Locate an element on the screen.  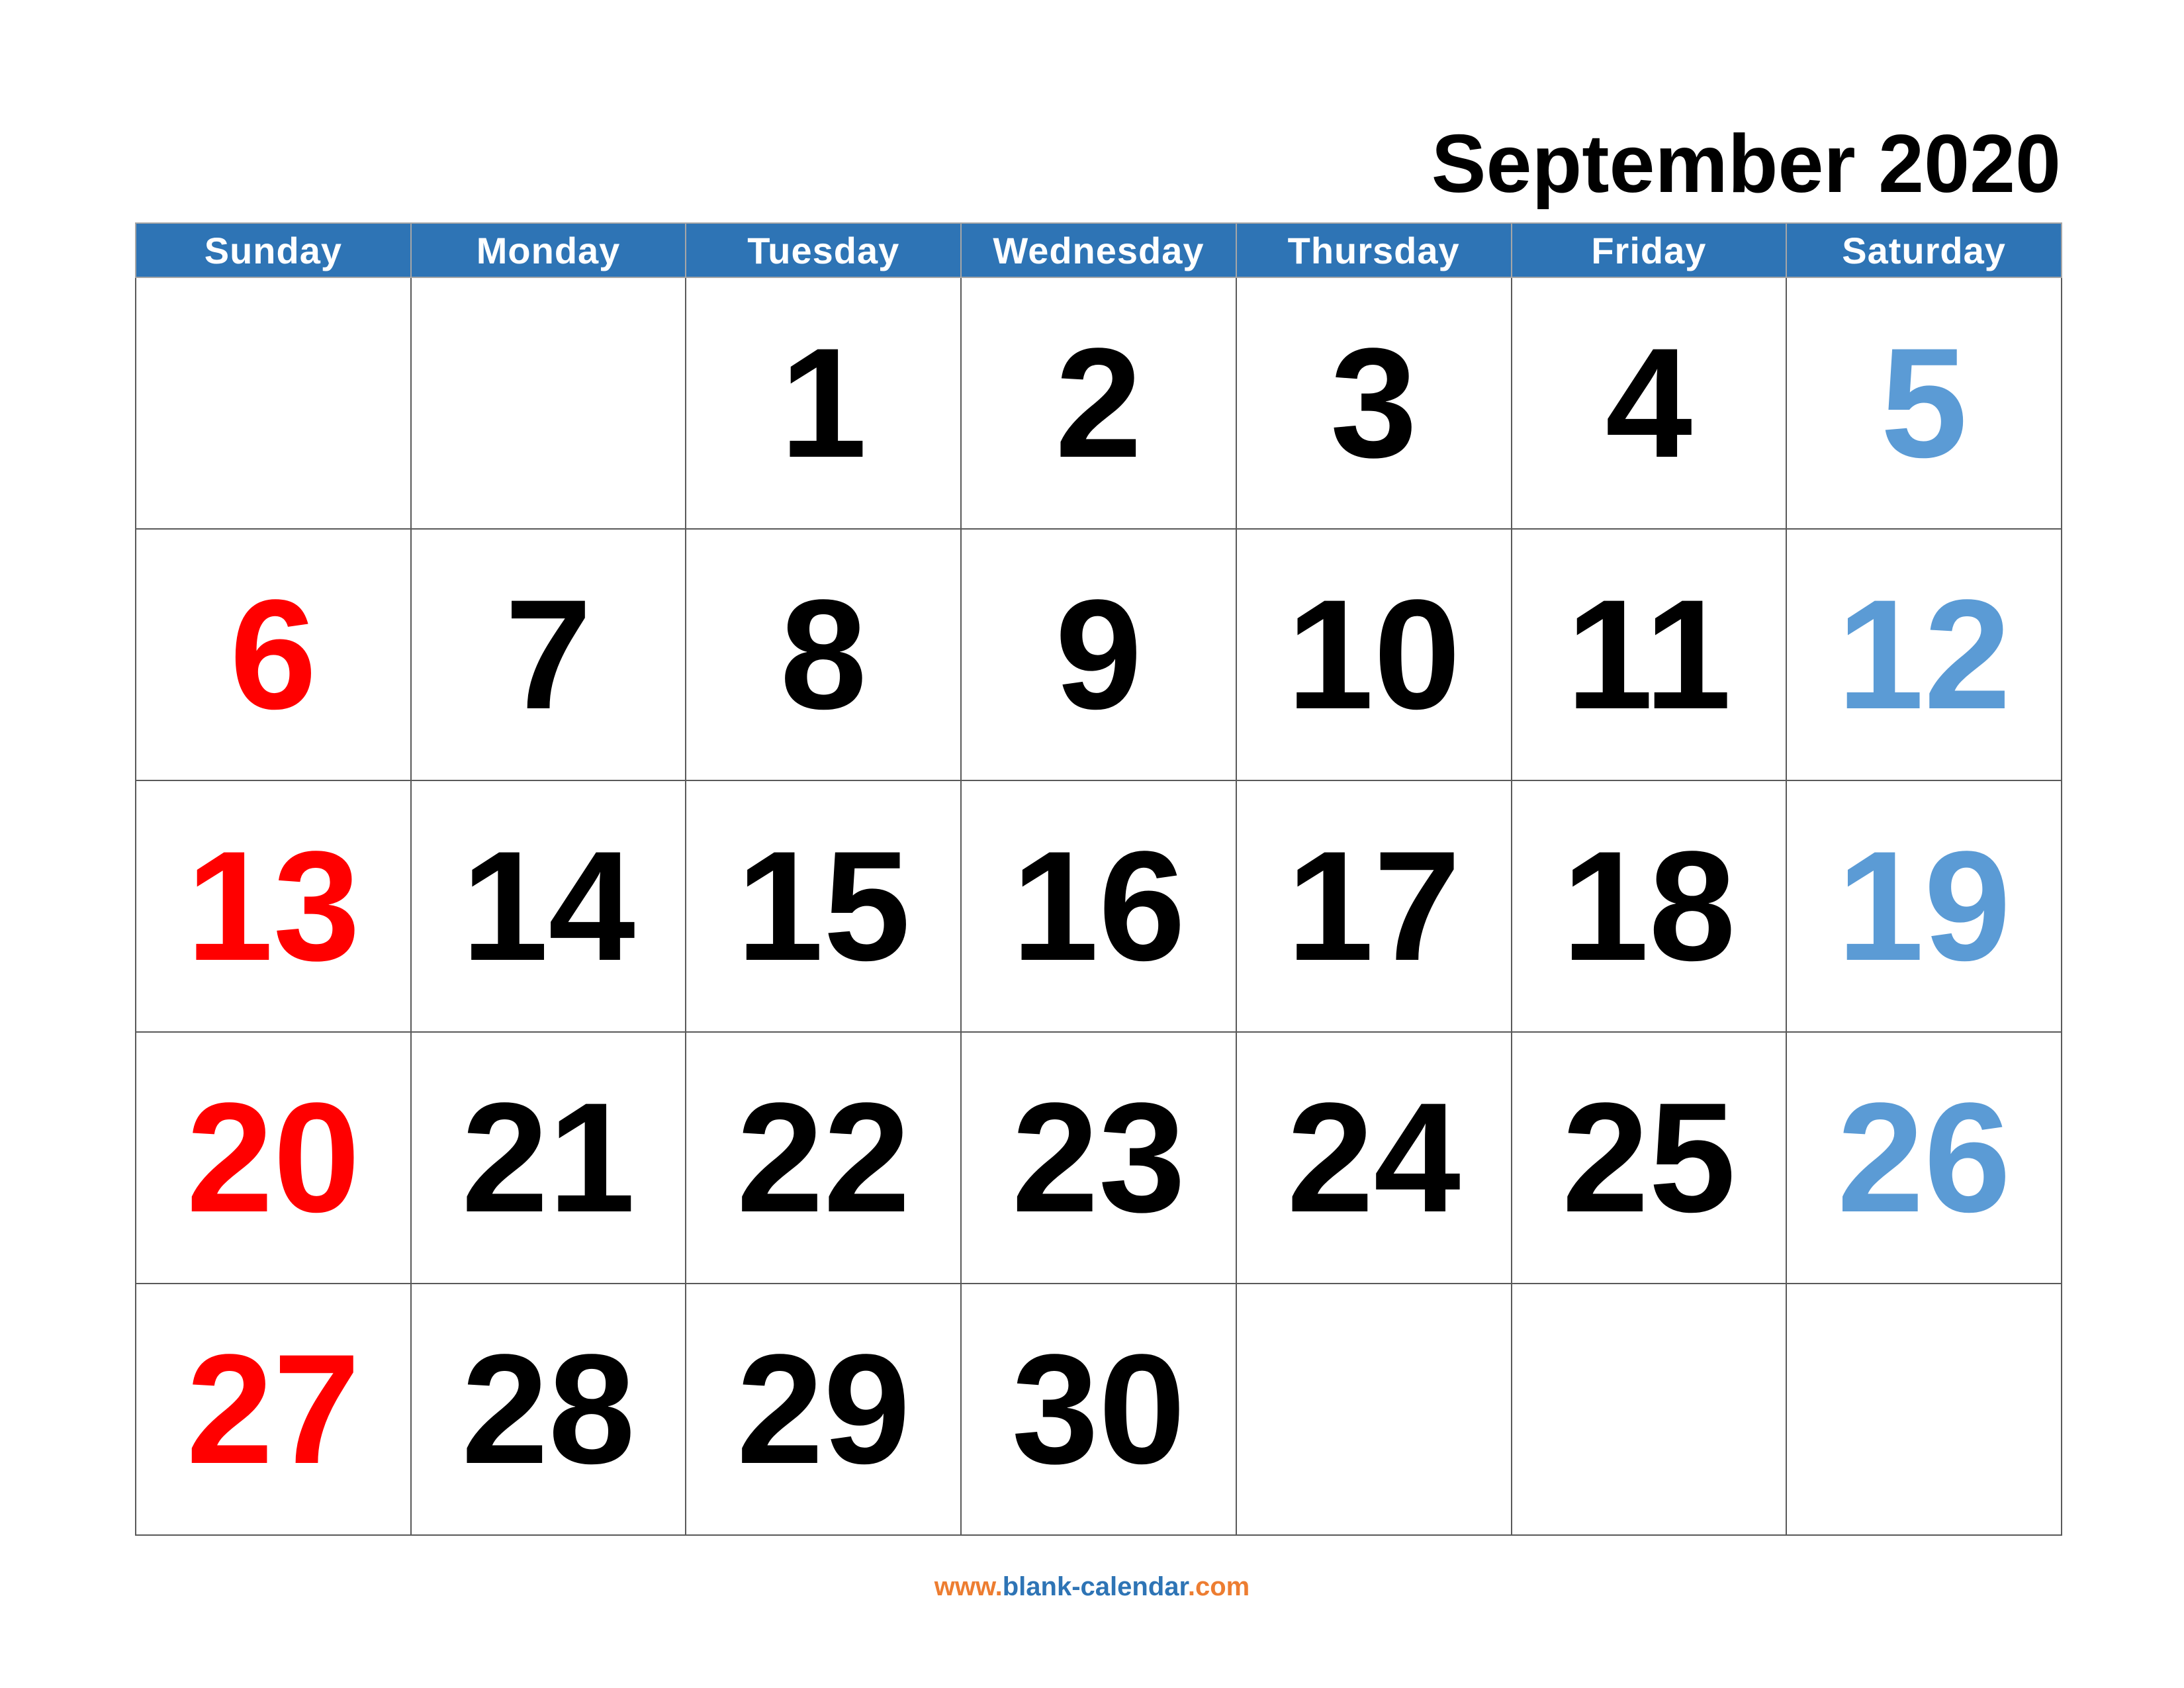
footer-url-domain: blank-calendar is located at coordinates (1095, 1586).